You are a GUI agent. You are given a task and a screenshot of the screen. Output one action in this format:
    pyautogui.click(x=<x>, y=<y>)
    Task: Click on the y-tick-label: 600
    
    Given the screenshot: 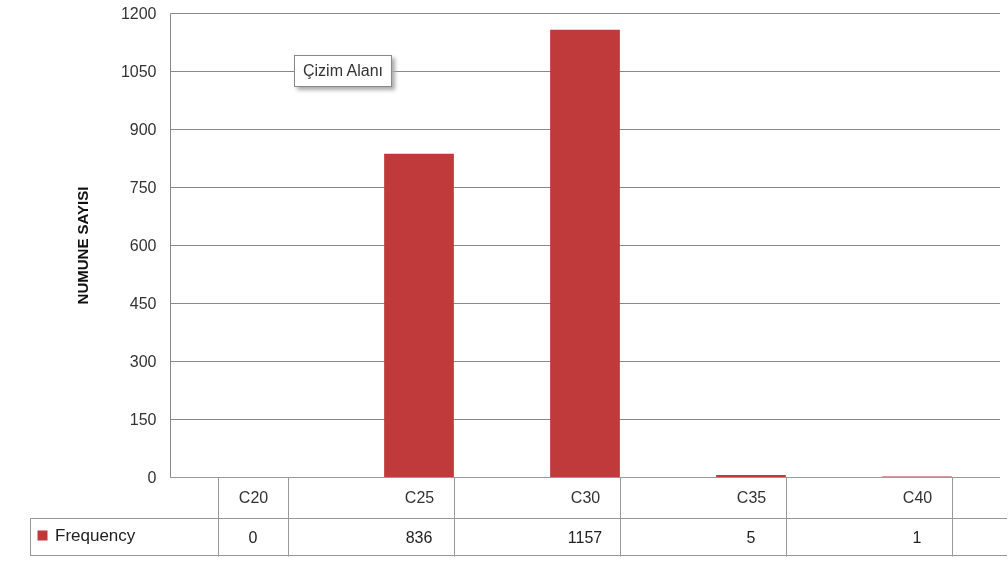 What is the action you would take?
    pyautogui.click(x=143, y=245)
    